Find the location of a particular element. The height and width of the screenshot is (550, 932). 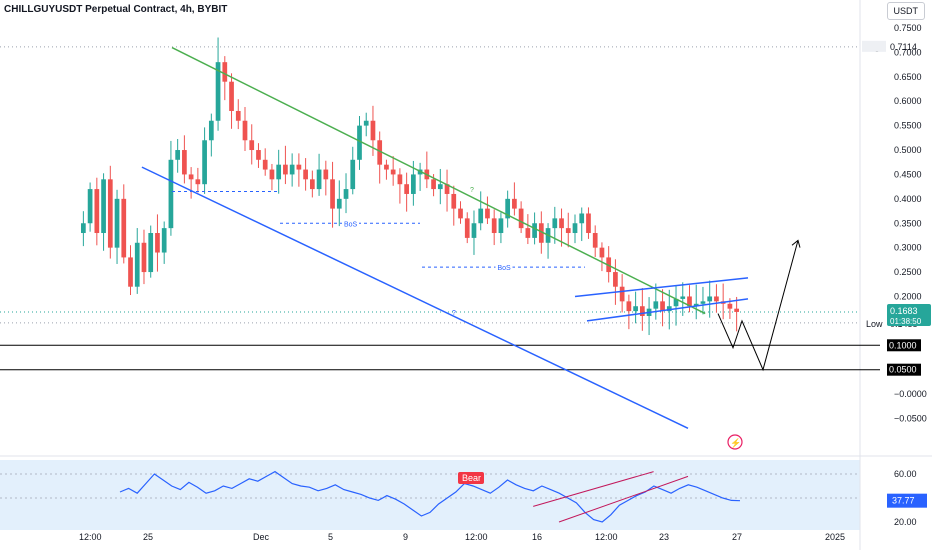

x-tick-label: 16 is located at coordinates (537, 537).